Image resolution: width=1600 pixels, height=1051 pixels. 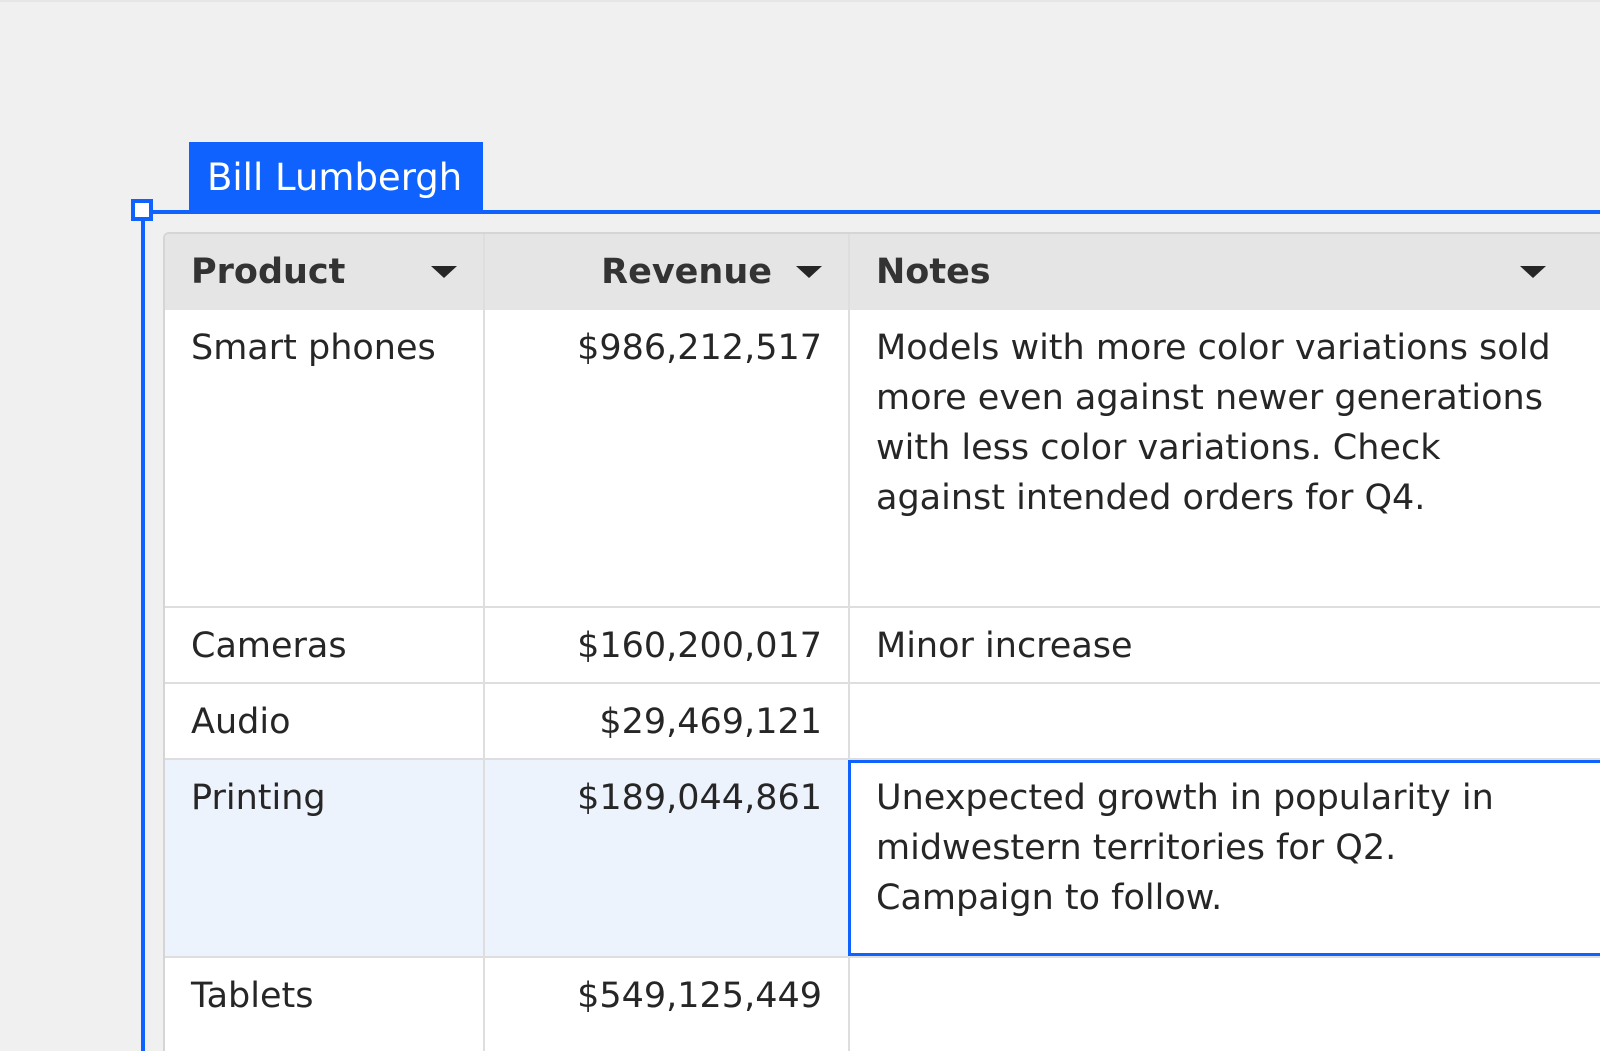 I want to click on revenue-cell: $986,212,517, so click(x=665, y=458).